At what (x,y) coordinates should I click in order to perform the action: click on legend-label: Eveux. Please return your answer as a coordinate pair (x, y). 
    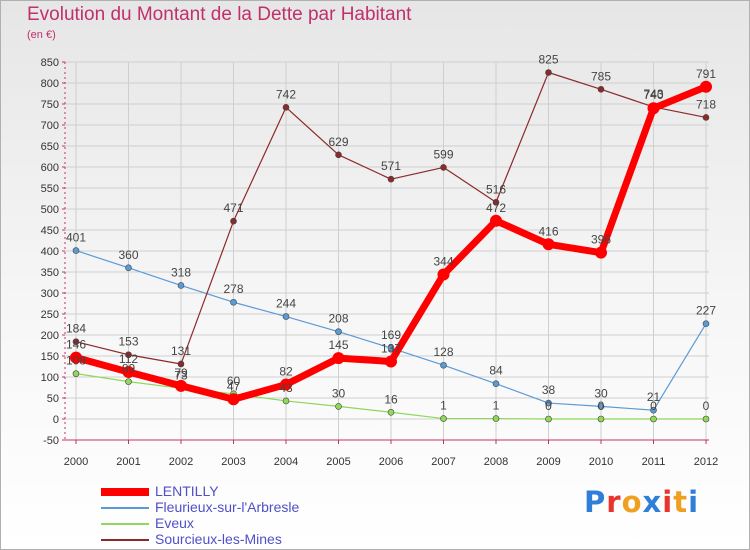
    Looking at the image, I should click on (174, 523).